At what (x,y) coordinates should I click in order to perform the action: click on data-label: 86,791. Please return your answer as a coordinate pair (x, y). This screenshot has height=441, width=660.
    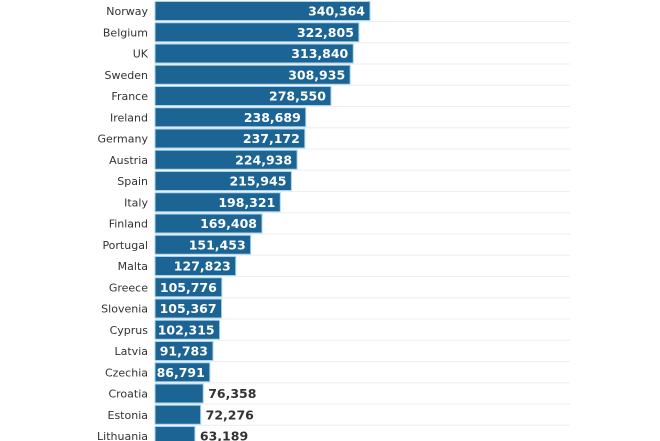
    Looking at the image, I should click on (181, 372).